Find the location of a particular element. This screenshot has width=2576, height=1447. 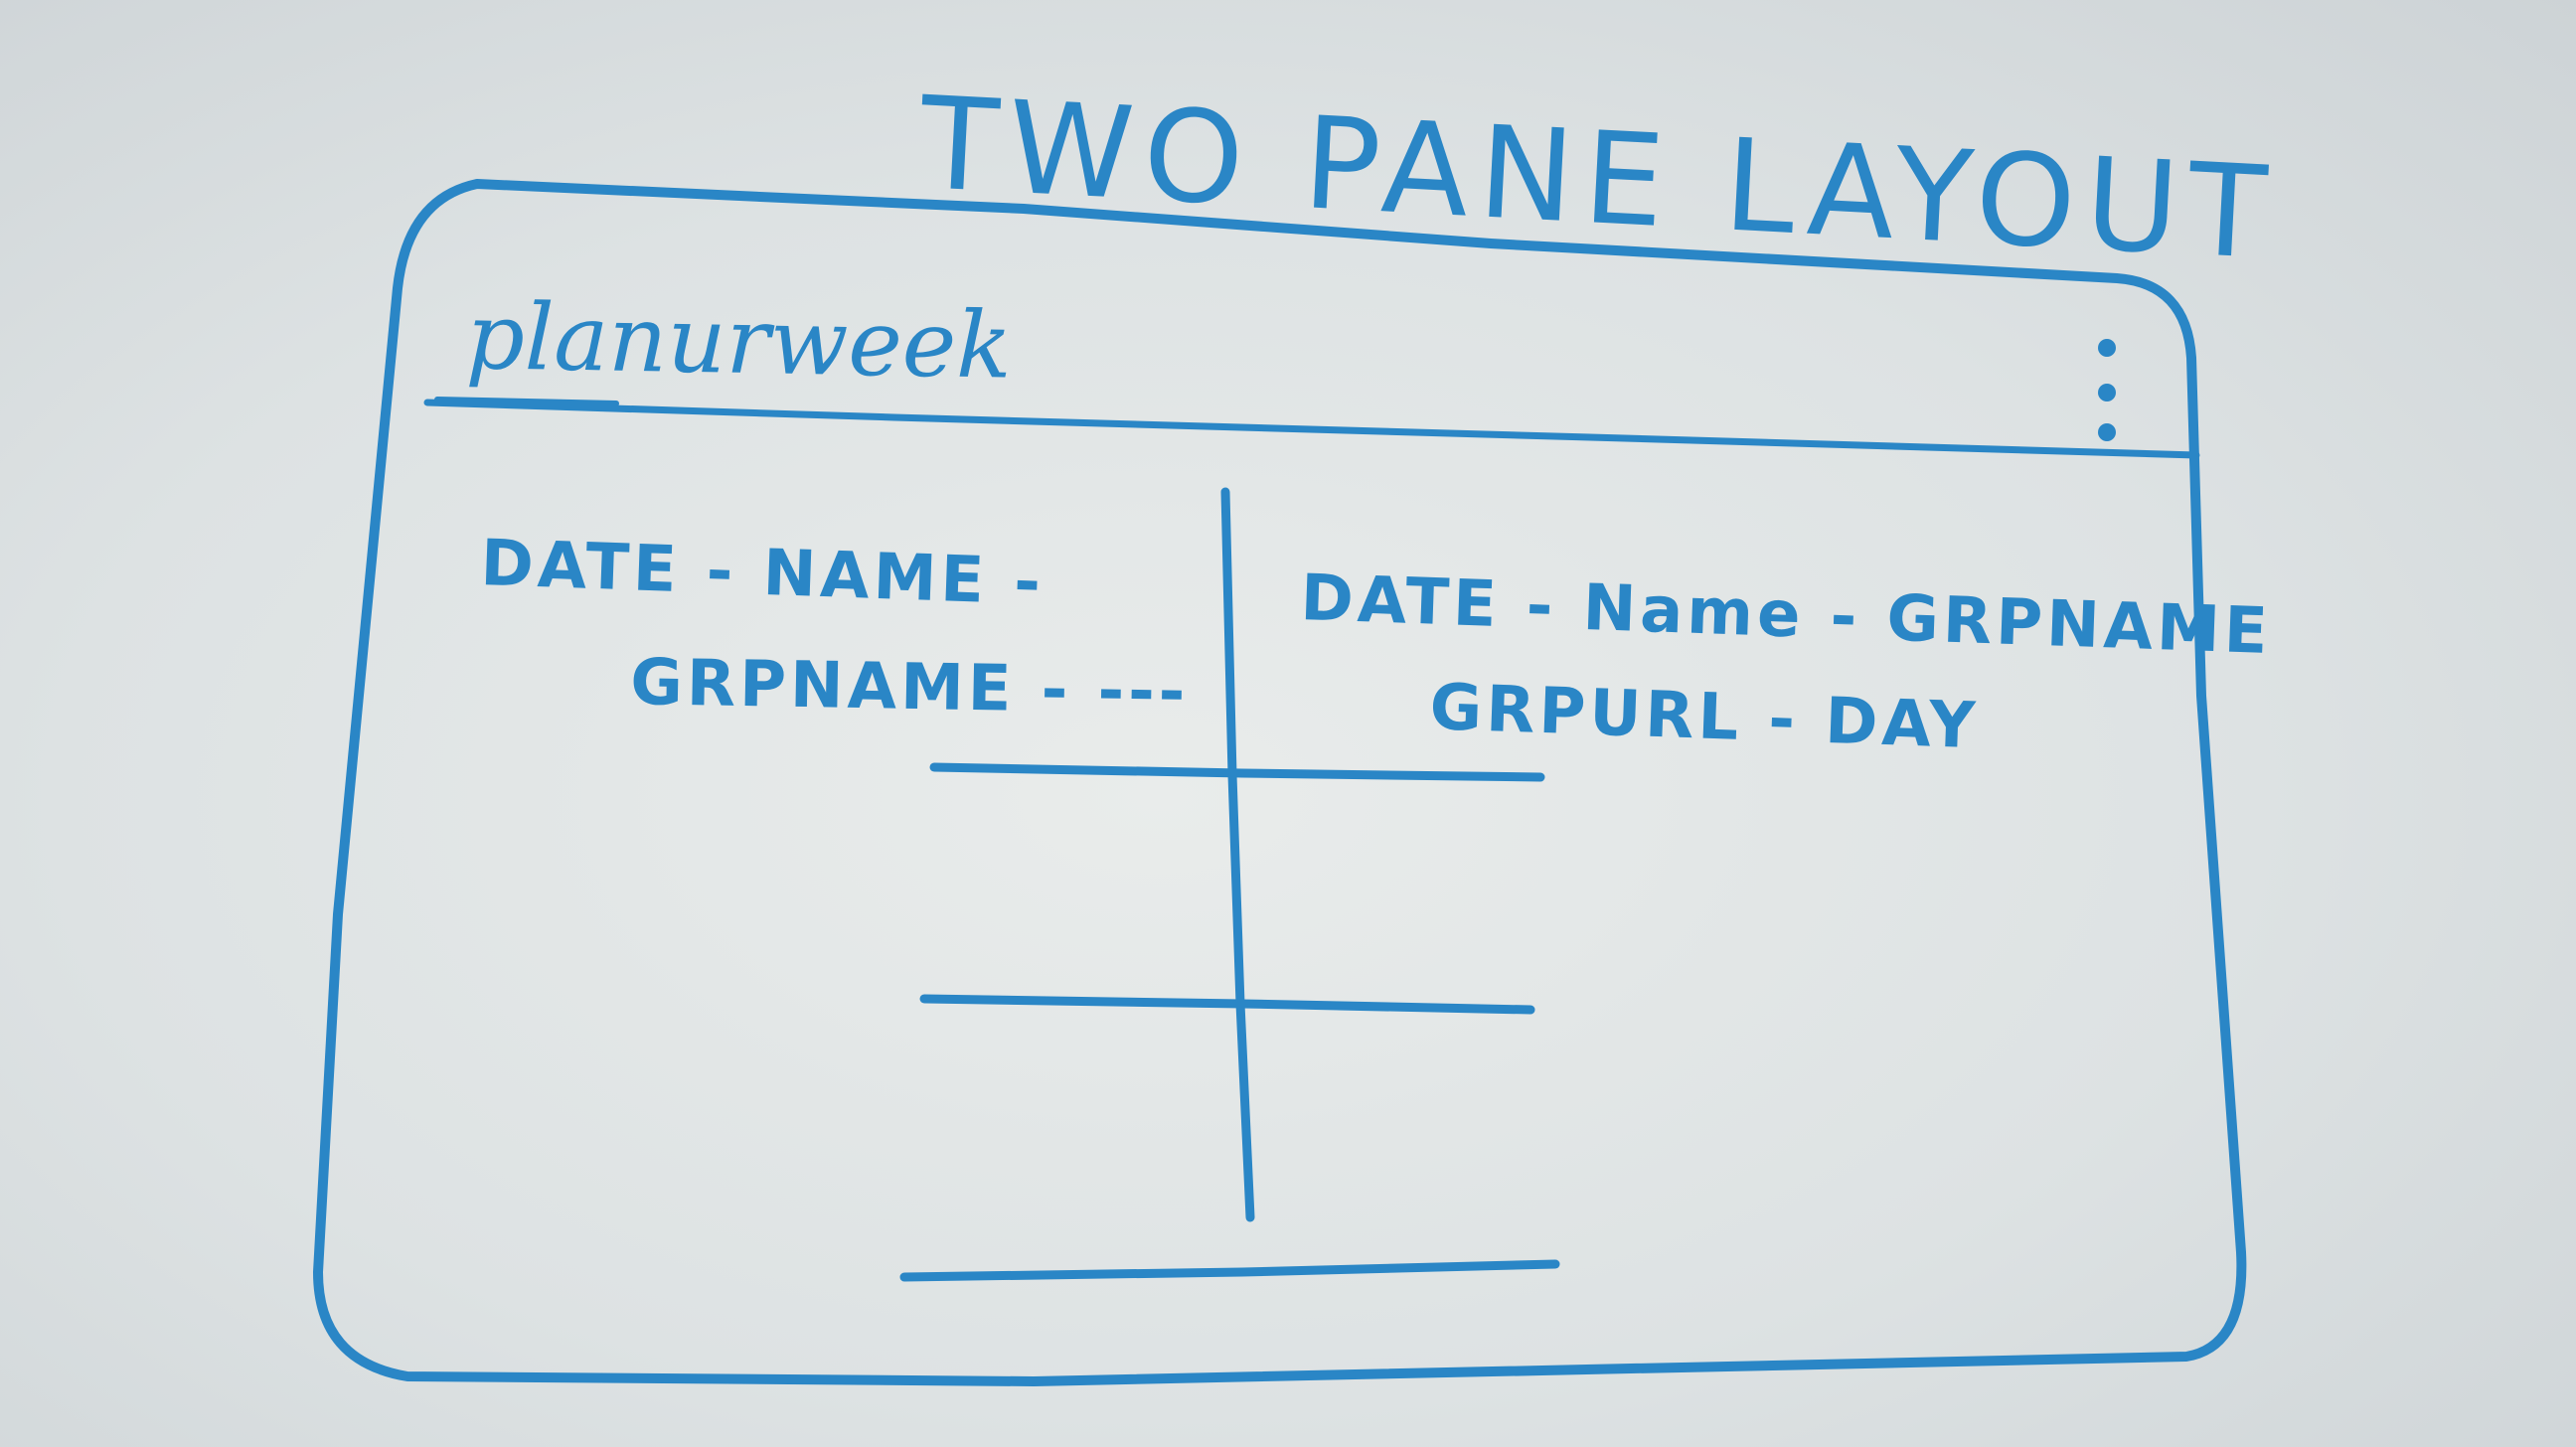

list-item-line2: GRPNAME - --- is located at coordinates (909, 688).